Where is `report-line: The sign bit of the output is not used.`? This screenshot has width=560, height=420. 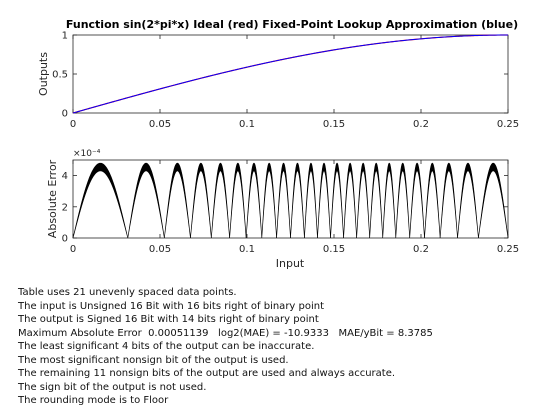 report-line: The sign bit of the output is not used. is located at coordinates (112, 387).